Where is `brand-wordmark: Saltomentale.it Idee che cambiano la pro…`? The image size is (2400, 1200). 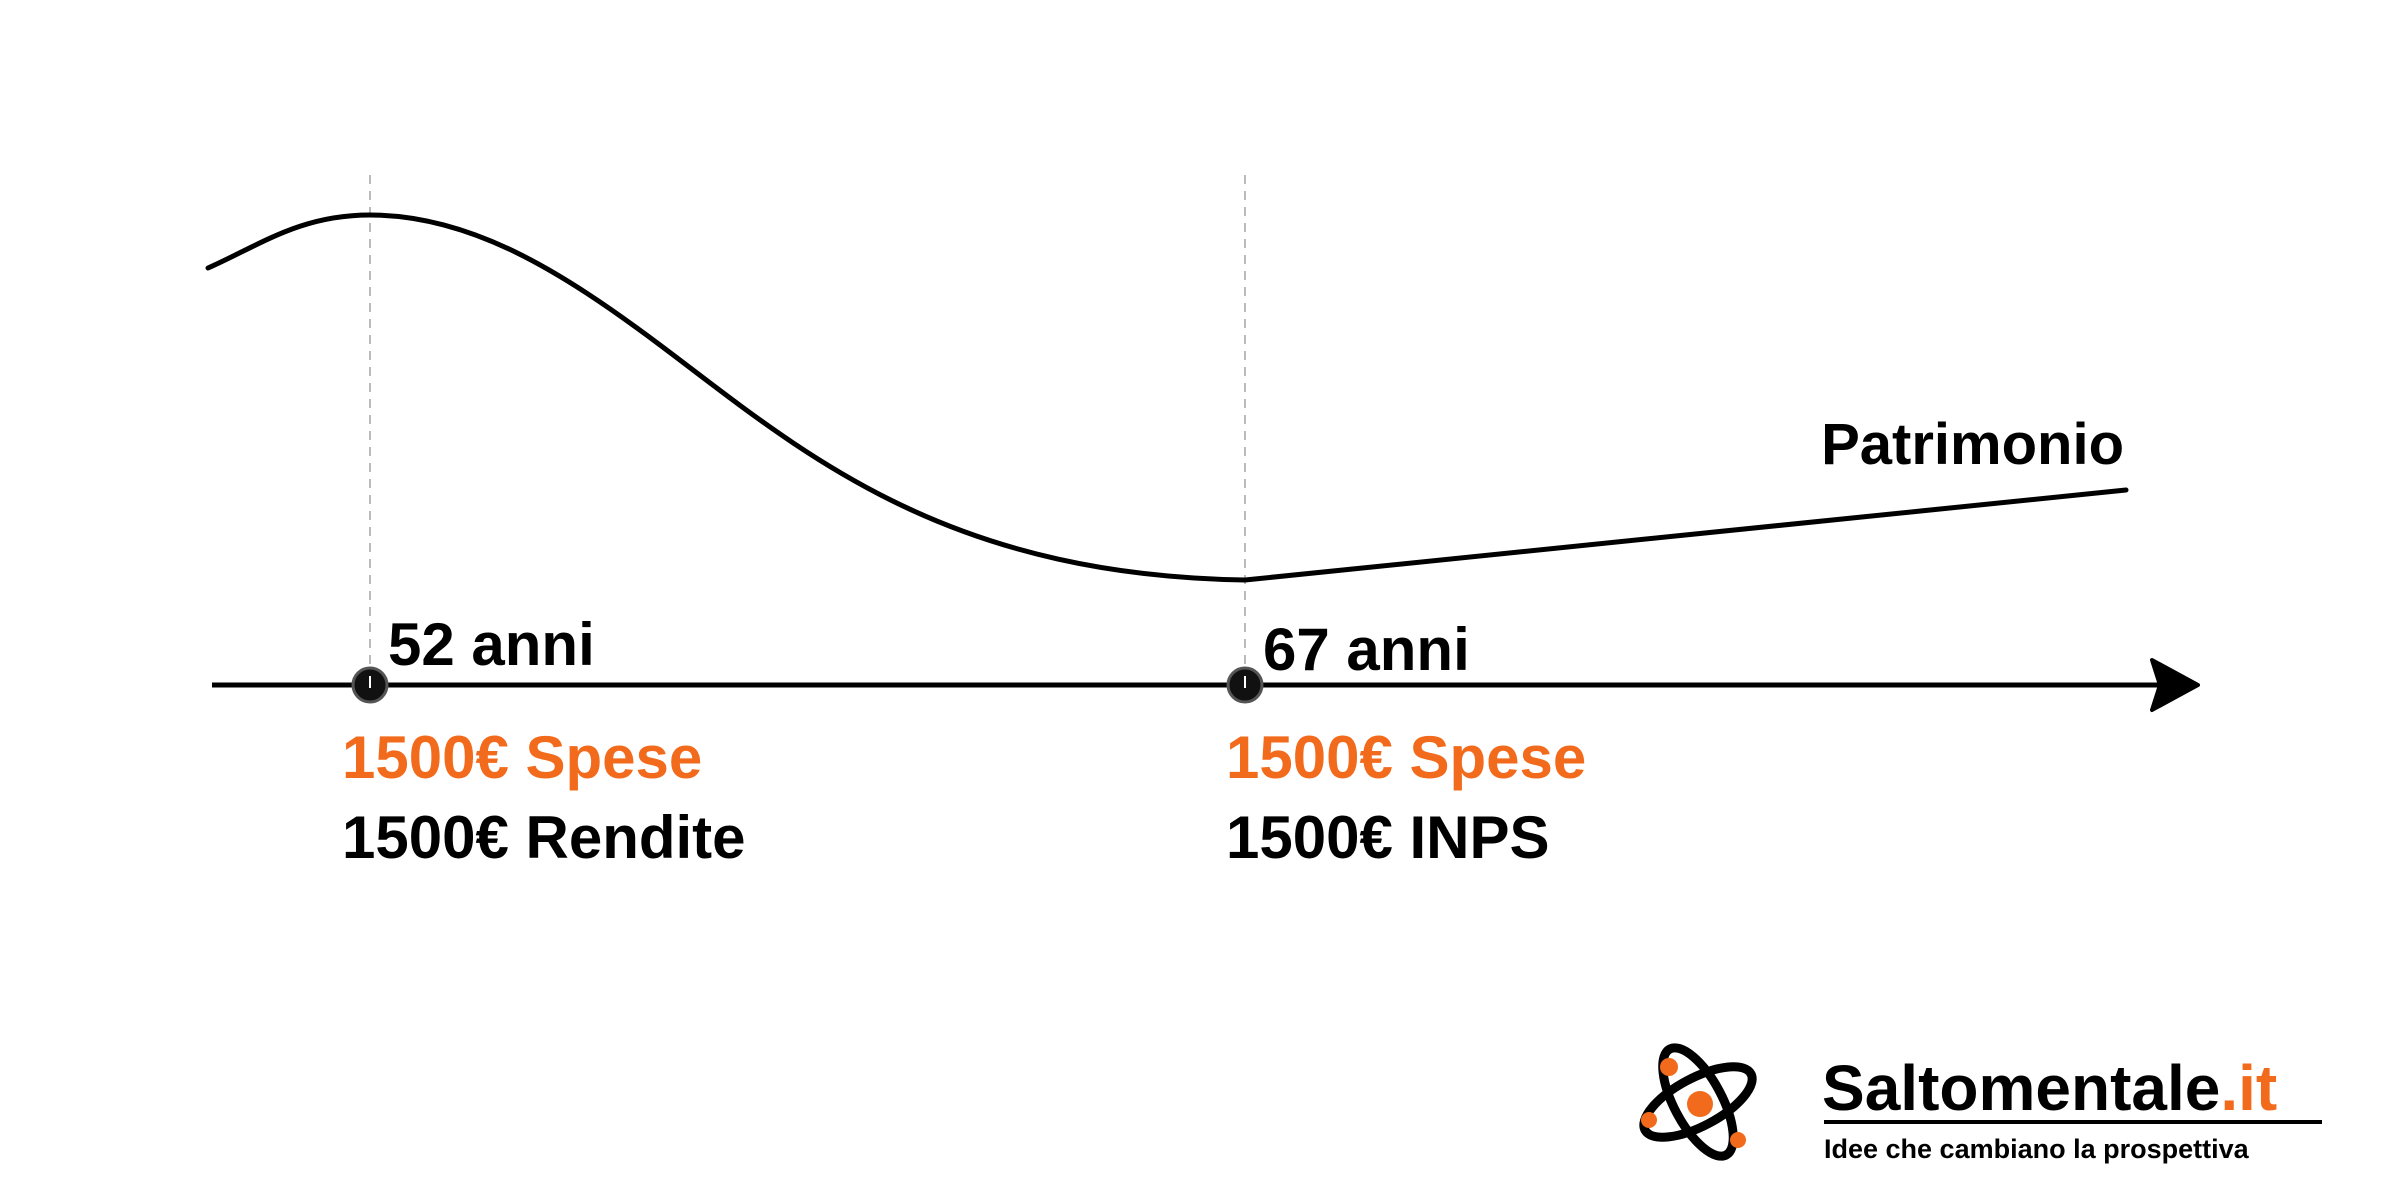
brand-wordmark: Saltomentale.it Idee che cambiano la pro… is located at coordinates (2072, 1108).